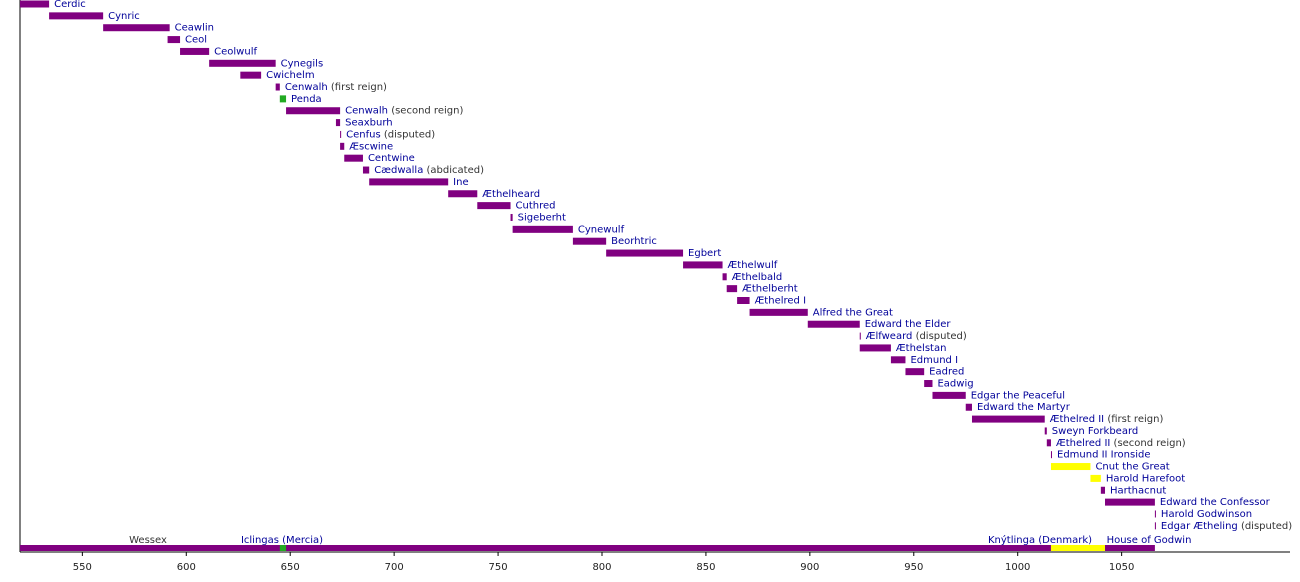 The image size is (1300, 582). I want to click on x-tick-label: 900, so click(809, 567).